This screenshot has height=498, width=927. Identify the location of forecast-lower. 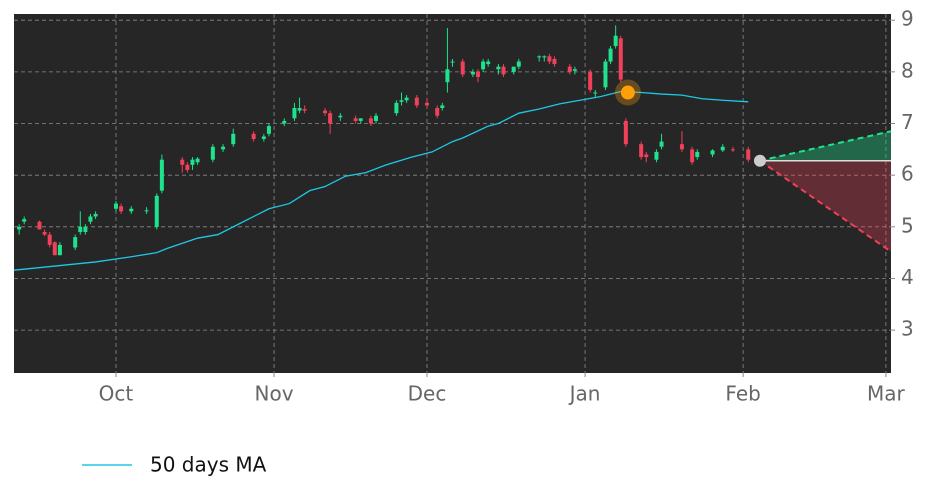
(825, 206).